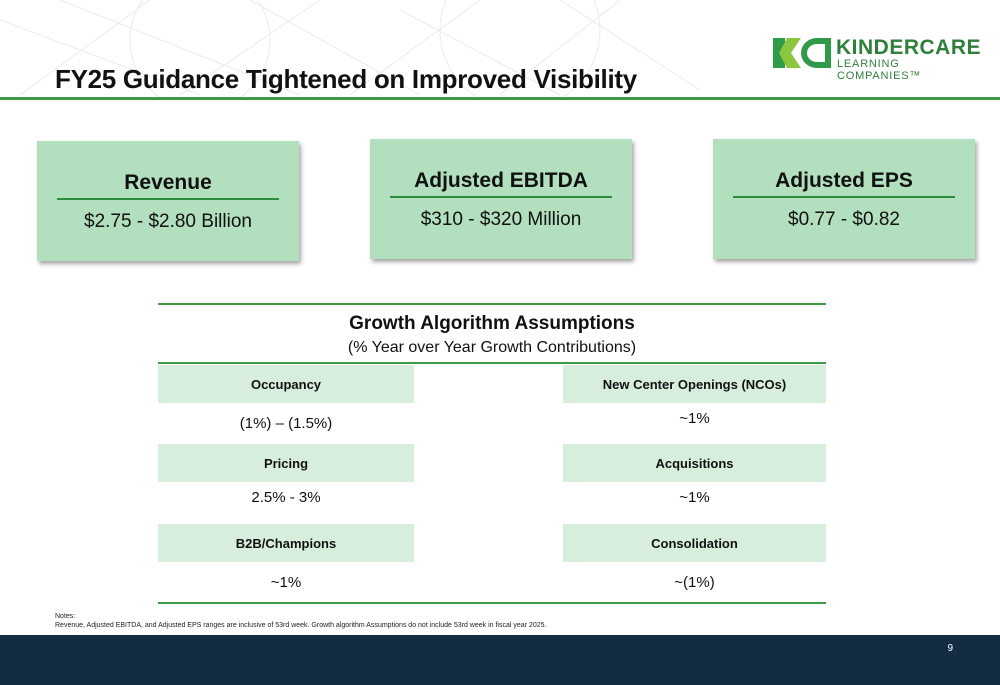  I want to click on notes-heading: Notes:, so click(65, 616).